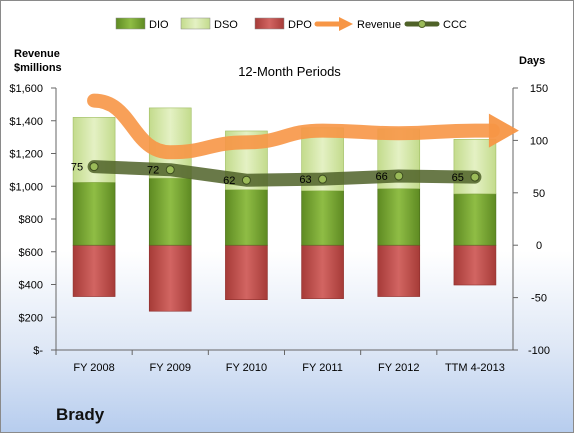 This screenshot has height=434, width=574. I want to click on legend-swatch-dso, so click(195, 23).